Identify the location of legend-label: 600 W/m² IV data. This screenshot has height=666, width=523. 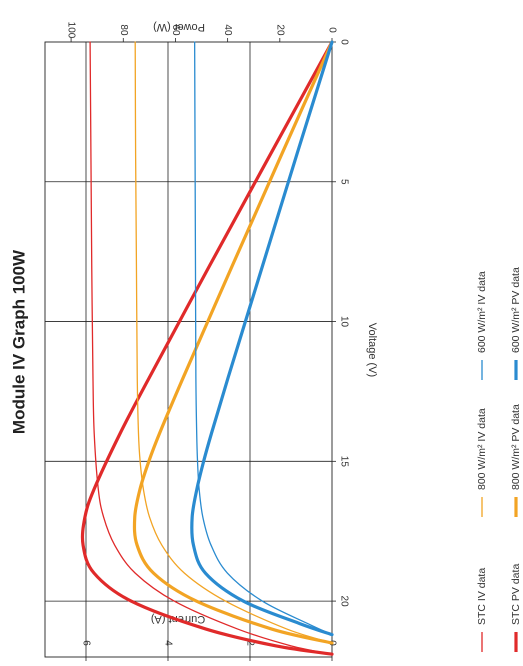
(482, 312).